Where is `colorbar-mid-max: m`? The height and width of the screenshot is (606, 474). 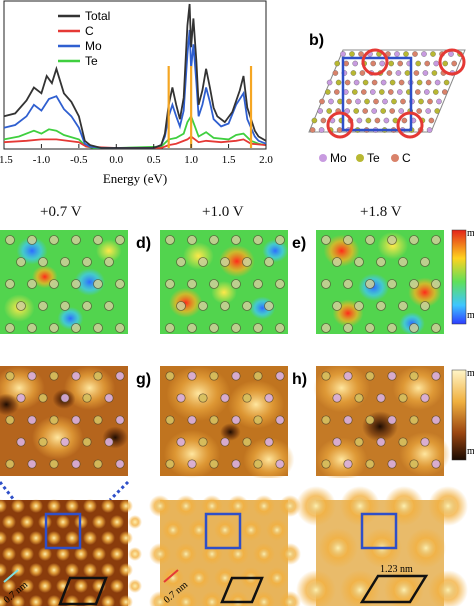 colorbar-mid-max: m is located at coordinates (470, 373).